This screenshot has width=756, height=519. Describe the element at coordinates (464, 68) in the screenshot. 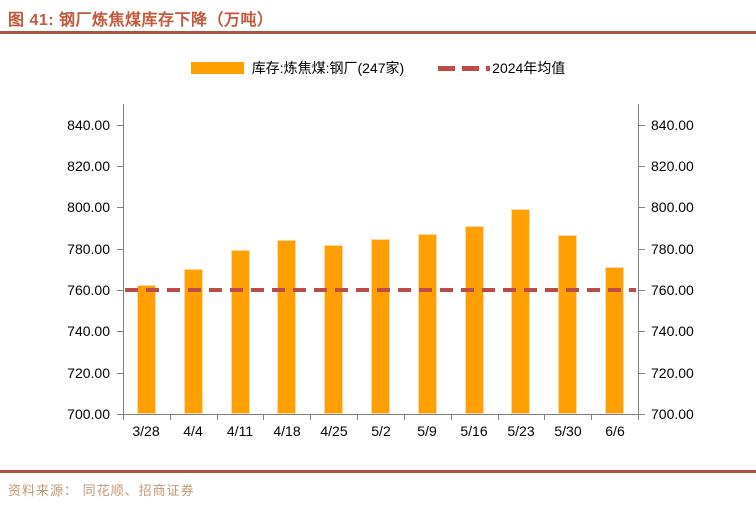

I see `dash-line-icon` at that location.